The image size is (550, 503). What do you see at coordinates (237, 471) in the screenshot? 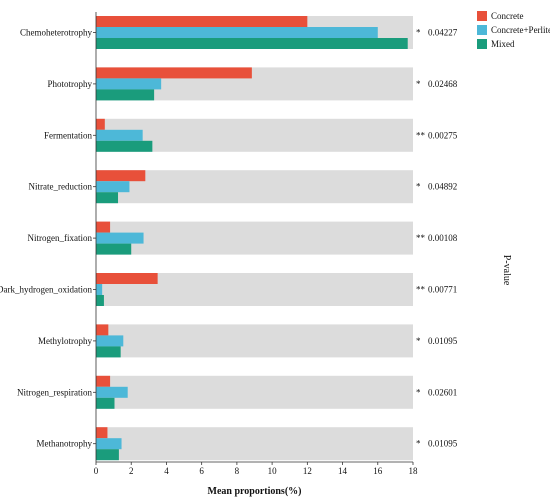
I see `x-tick-label: 8` at bounding box center [237, 471].